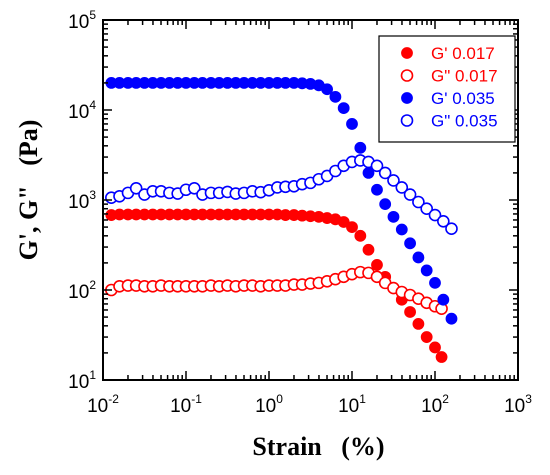 This screenshot has width=550, height=475. Describe the element at coordinates (269, 404) in the screenshot. I see `x-tick-label: 10⁰` at that location.